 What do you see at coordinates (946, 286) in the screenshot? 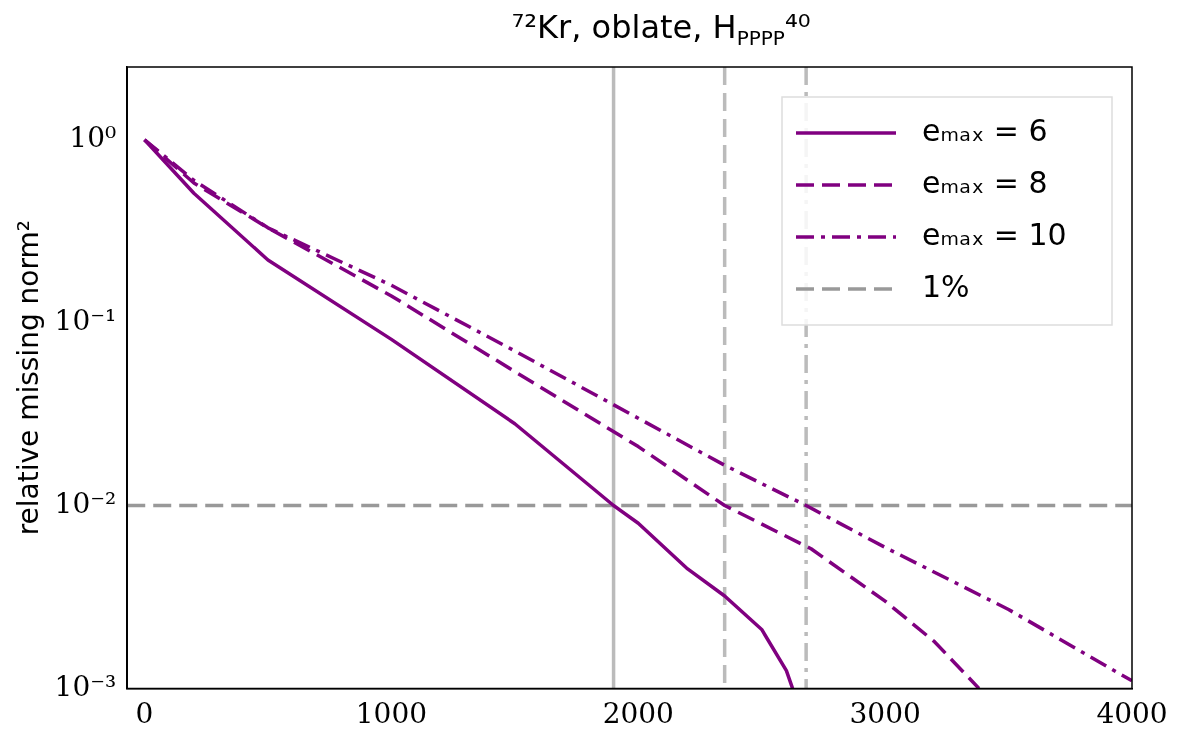
I see `legend-label: 1%` at bounding box center [946, 286].